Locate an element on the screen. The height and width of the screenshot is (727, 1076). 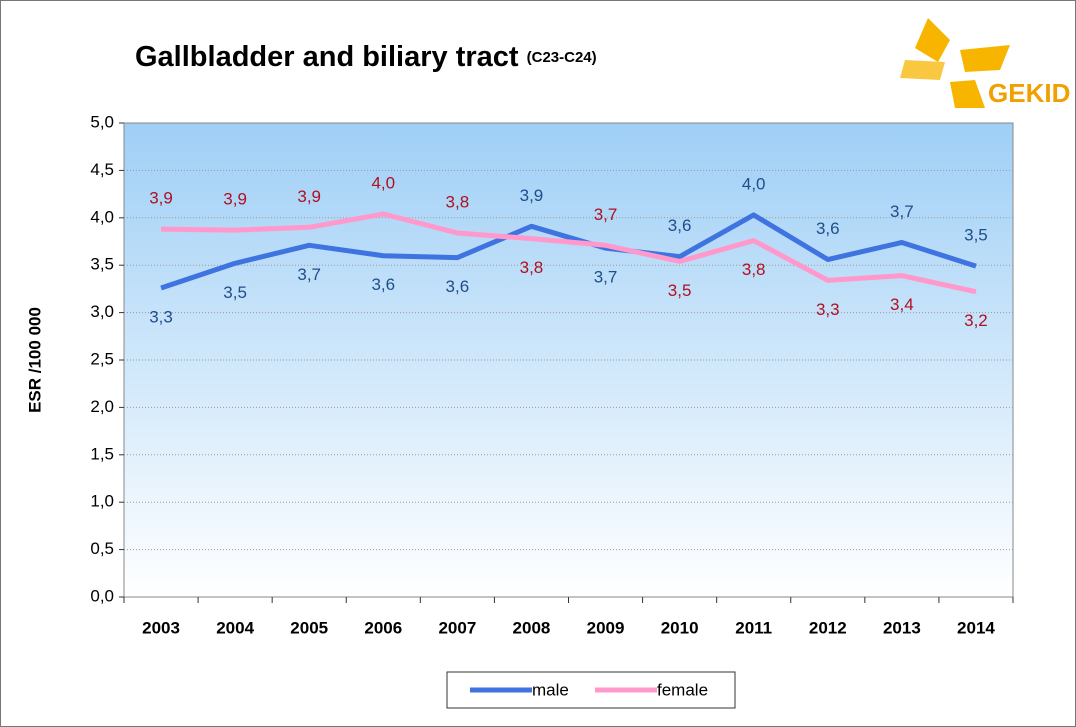
y-tick-label: 2,5 is located at coordinates (102, 358).